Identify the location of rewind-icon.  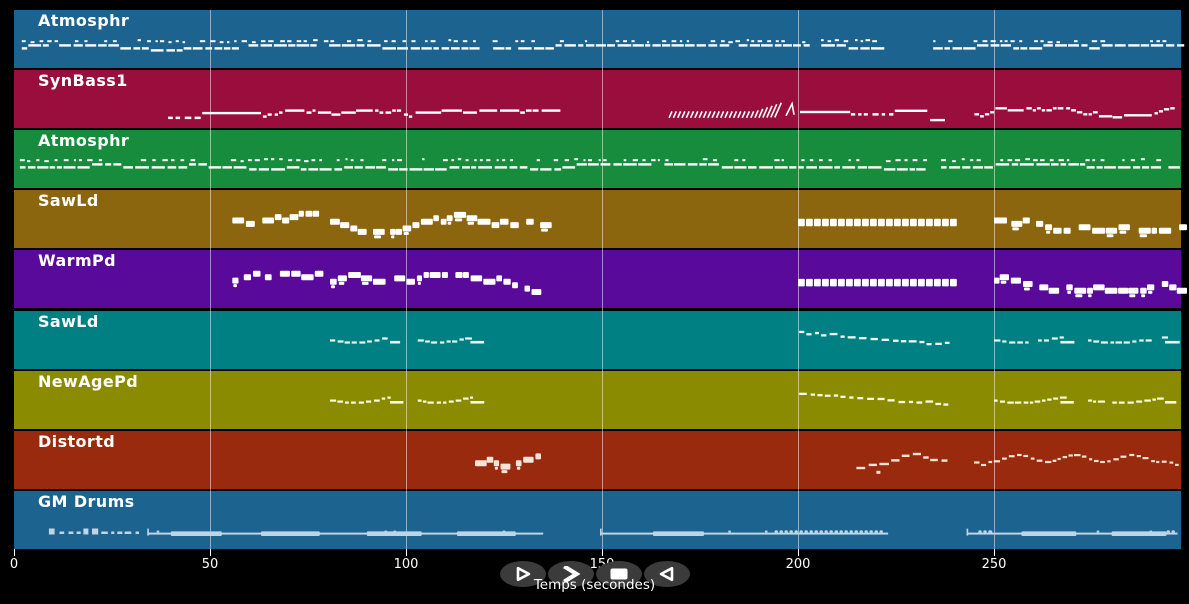
(666, 574).